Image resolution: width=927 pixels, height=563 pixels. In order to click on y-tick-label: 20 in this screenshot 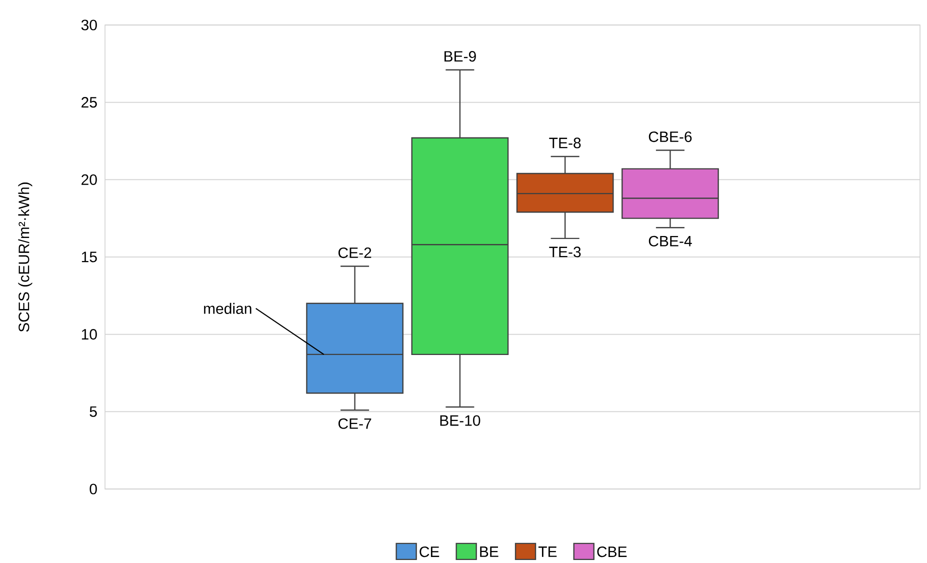, I will do `click(89, 179)`.